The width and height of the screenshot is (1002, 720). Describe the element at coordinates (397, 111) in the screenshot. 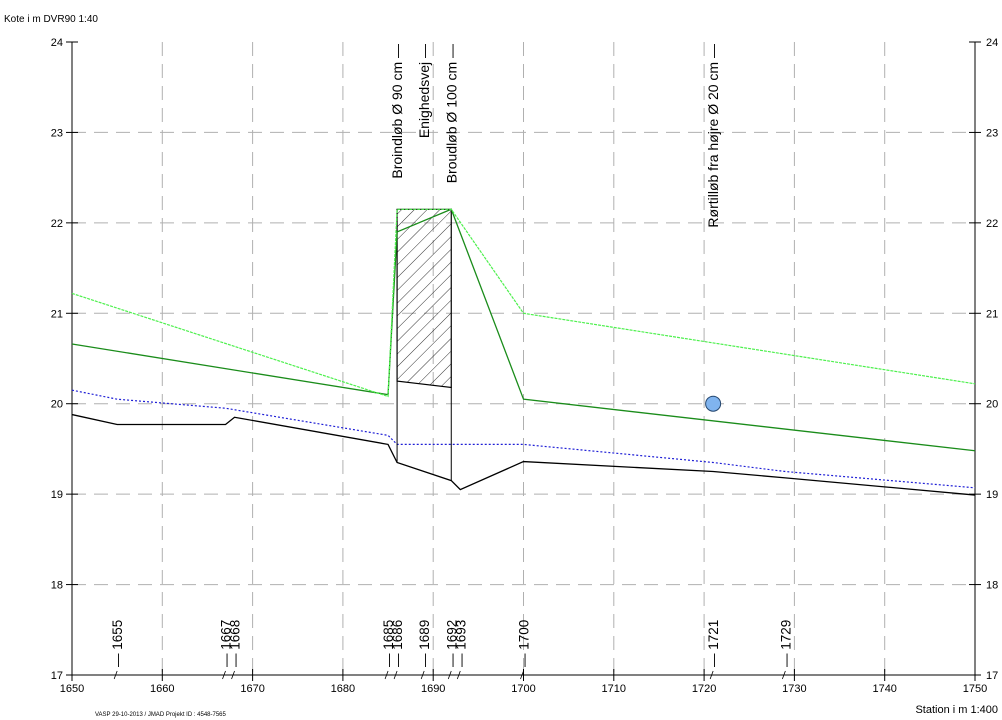

I see `annotation-label: Broindløb Ø 90 cm —` at that location.